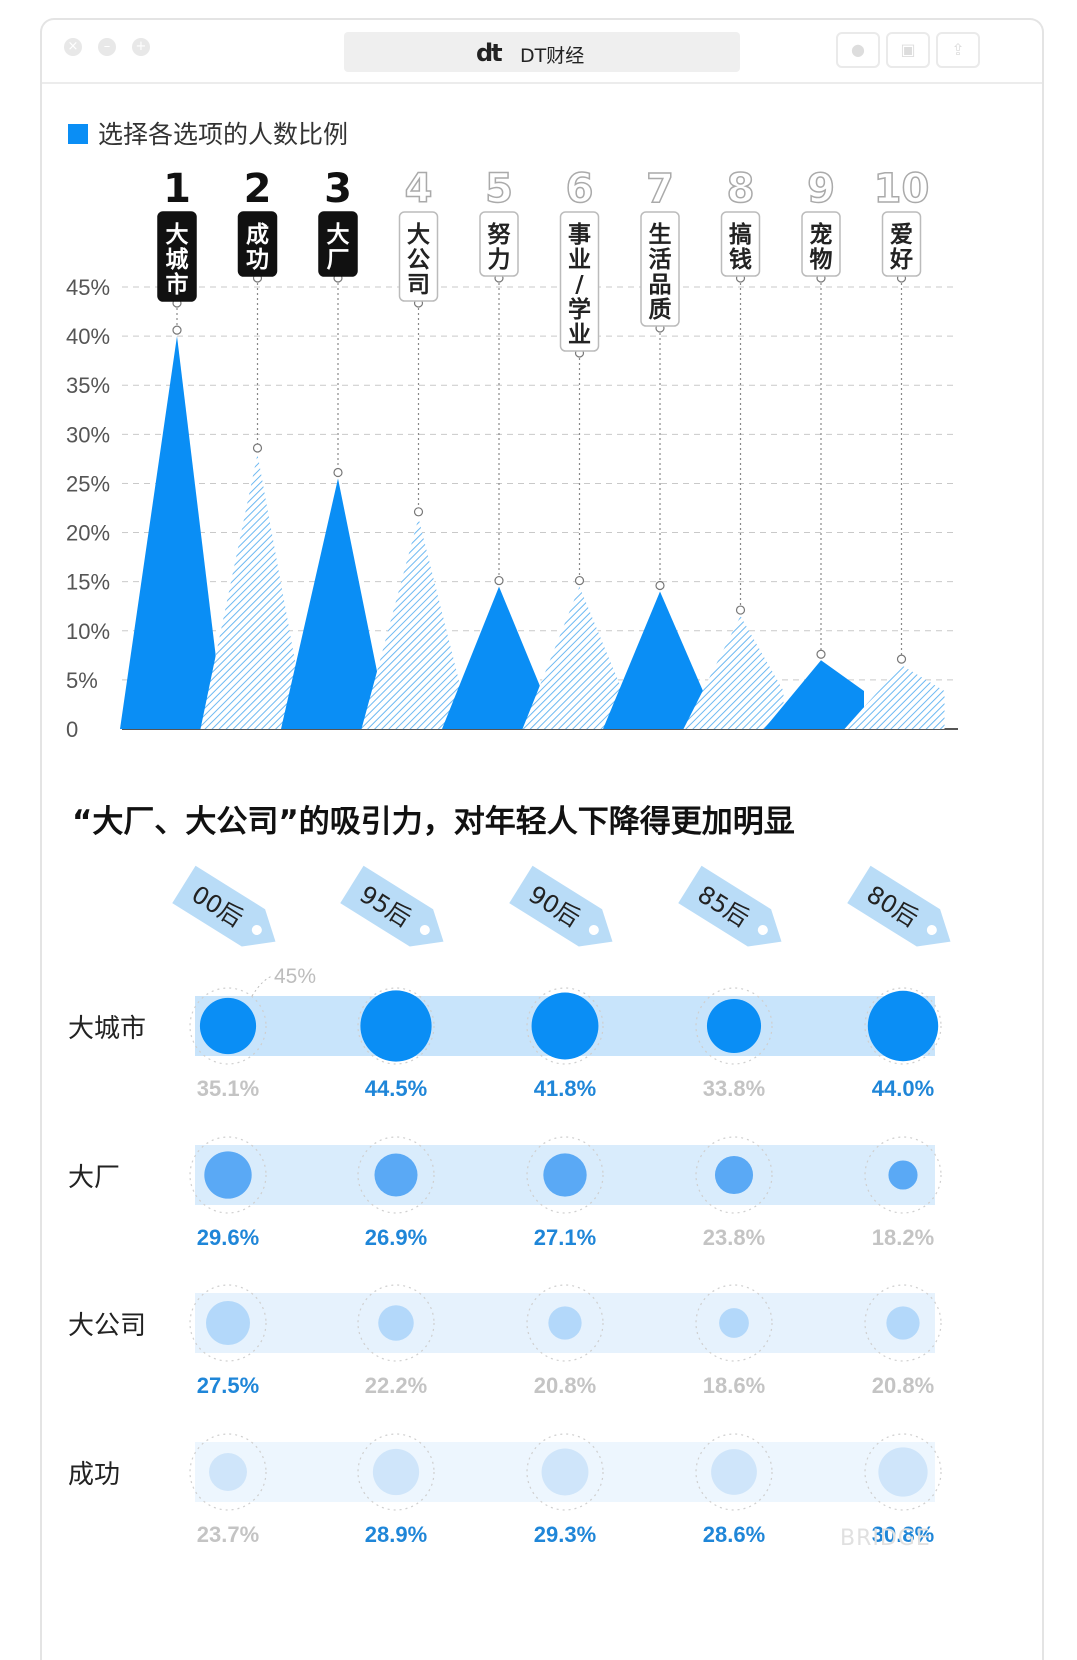 This screenshot has width=1077, height=1660. Describe the element at coordinates (885, 1538) in the screenshot. I see `watermark: BRIDGE` at that location.